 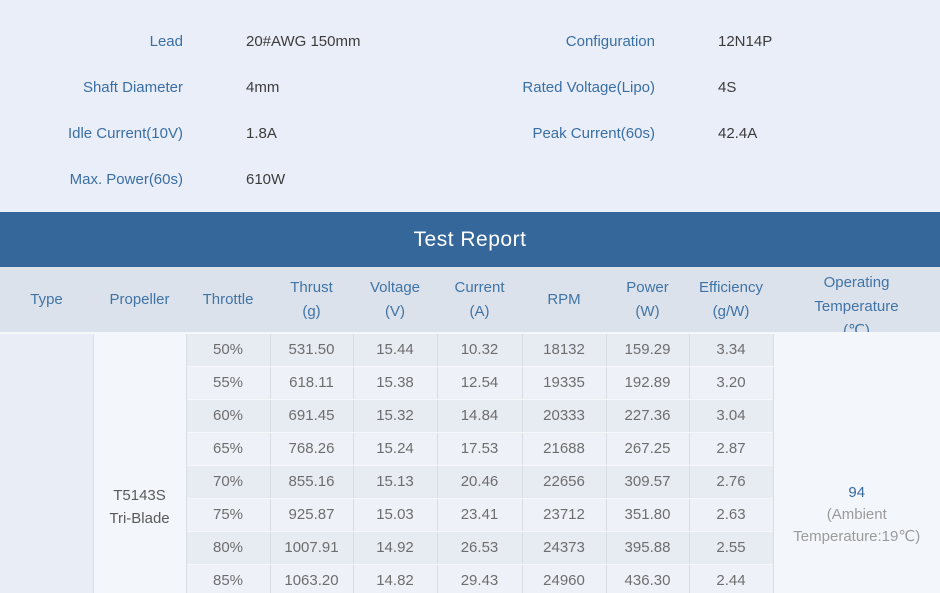 I want to click on power-cell: 309.57, so click(x=647, y=482).